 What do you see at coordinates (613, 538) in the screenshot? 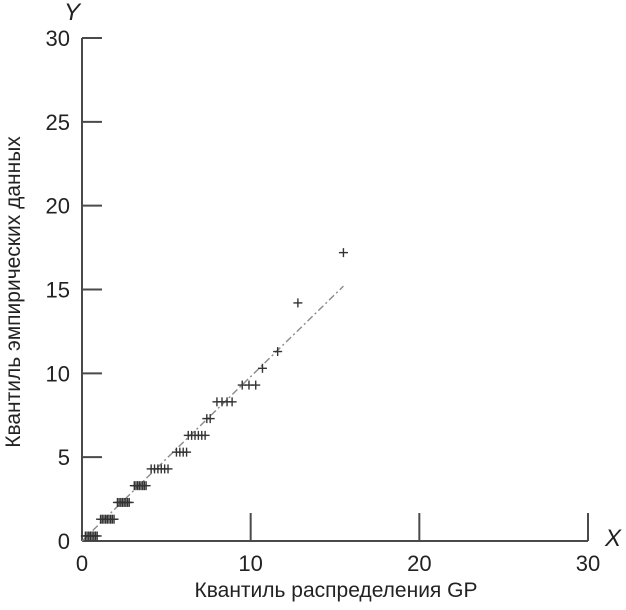
I see `x-axis-letter: X` at bounding box center [613, 538].